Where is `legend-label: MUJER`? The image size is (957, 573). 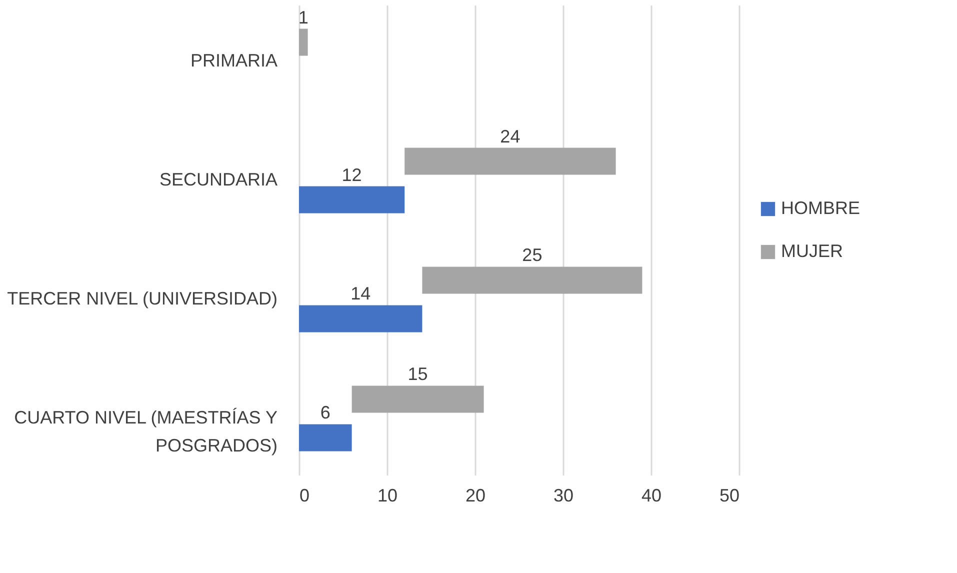 legend-label: MUJER is located at coordinates (812, 251).